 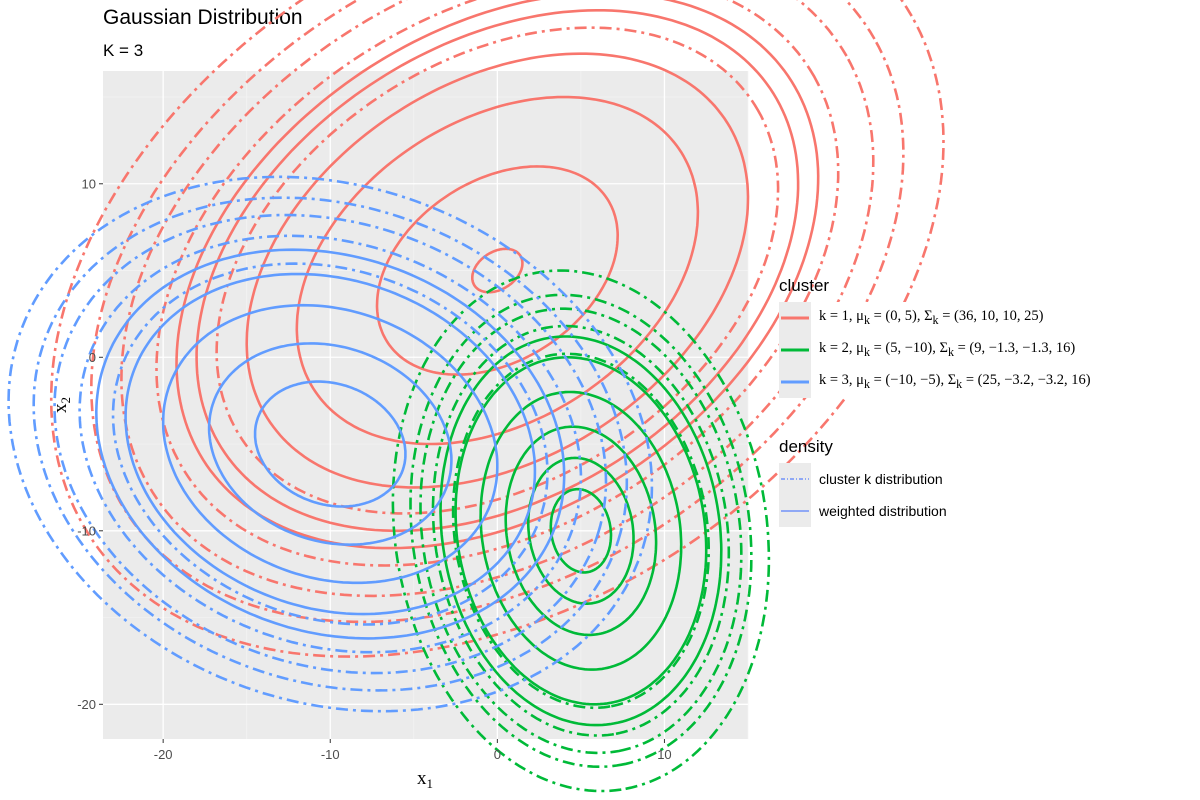 I want to click on x-tick-label: 0, so click(x=497, y=754).